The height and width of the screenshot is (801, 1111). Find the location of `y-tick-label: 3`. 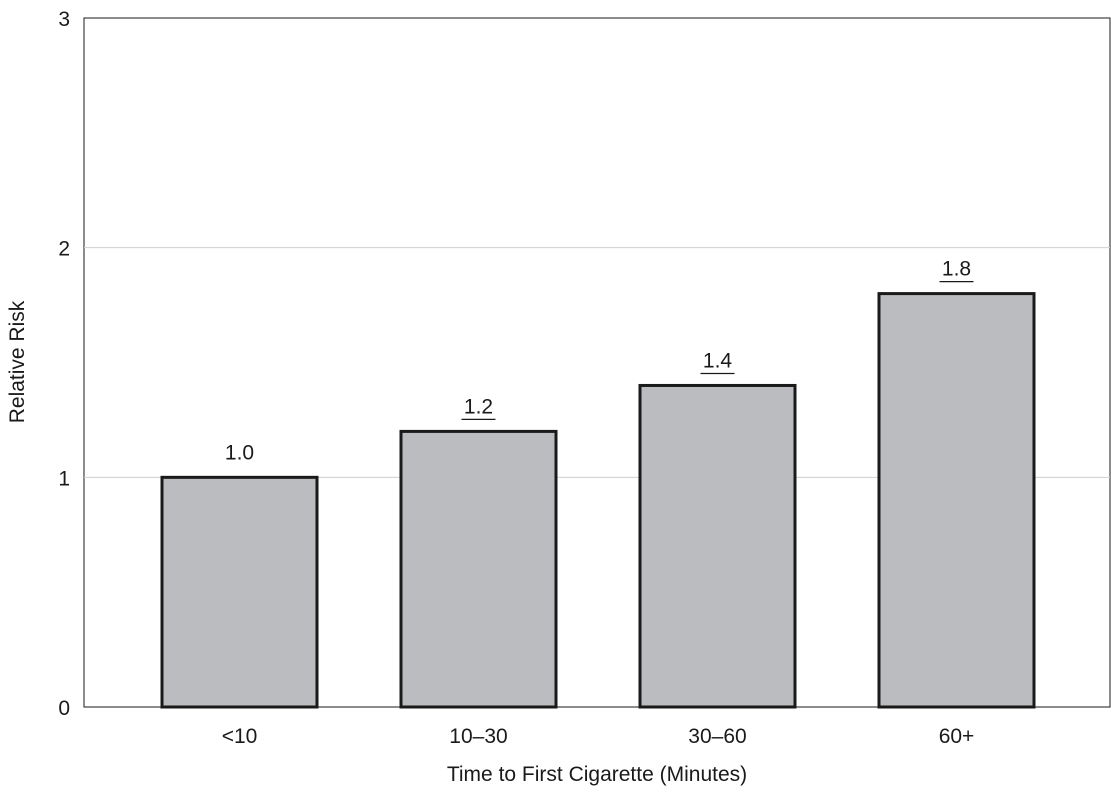

y-tick-label: 3 is located at coordinates (64, 19).